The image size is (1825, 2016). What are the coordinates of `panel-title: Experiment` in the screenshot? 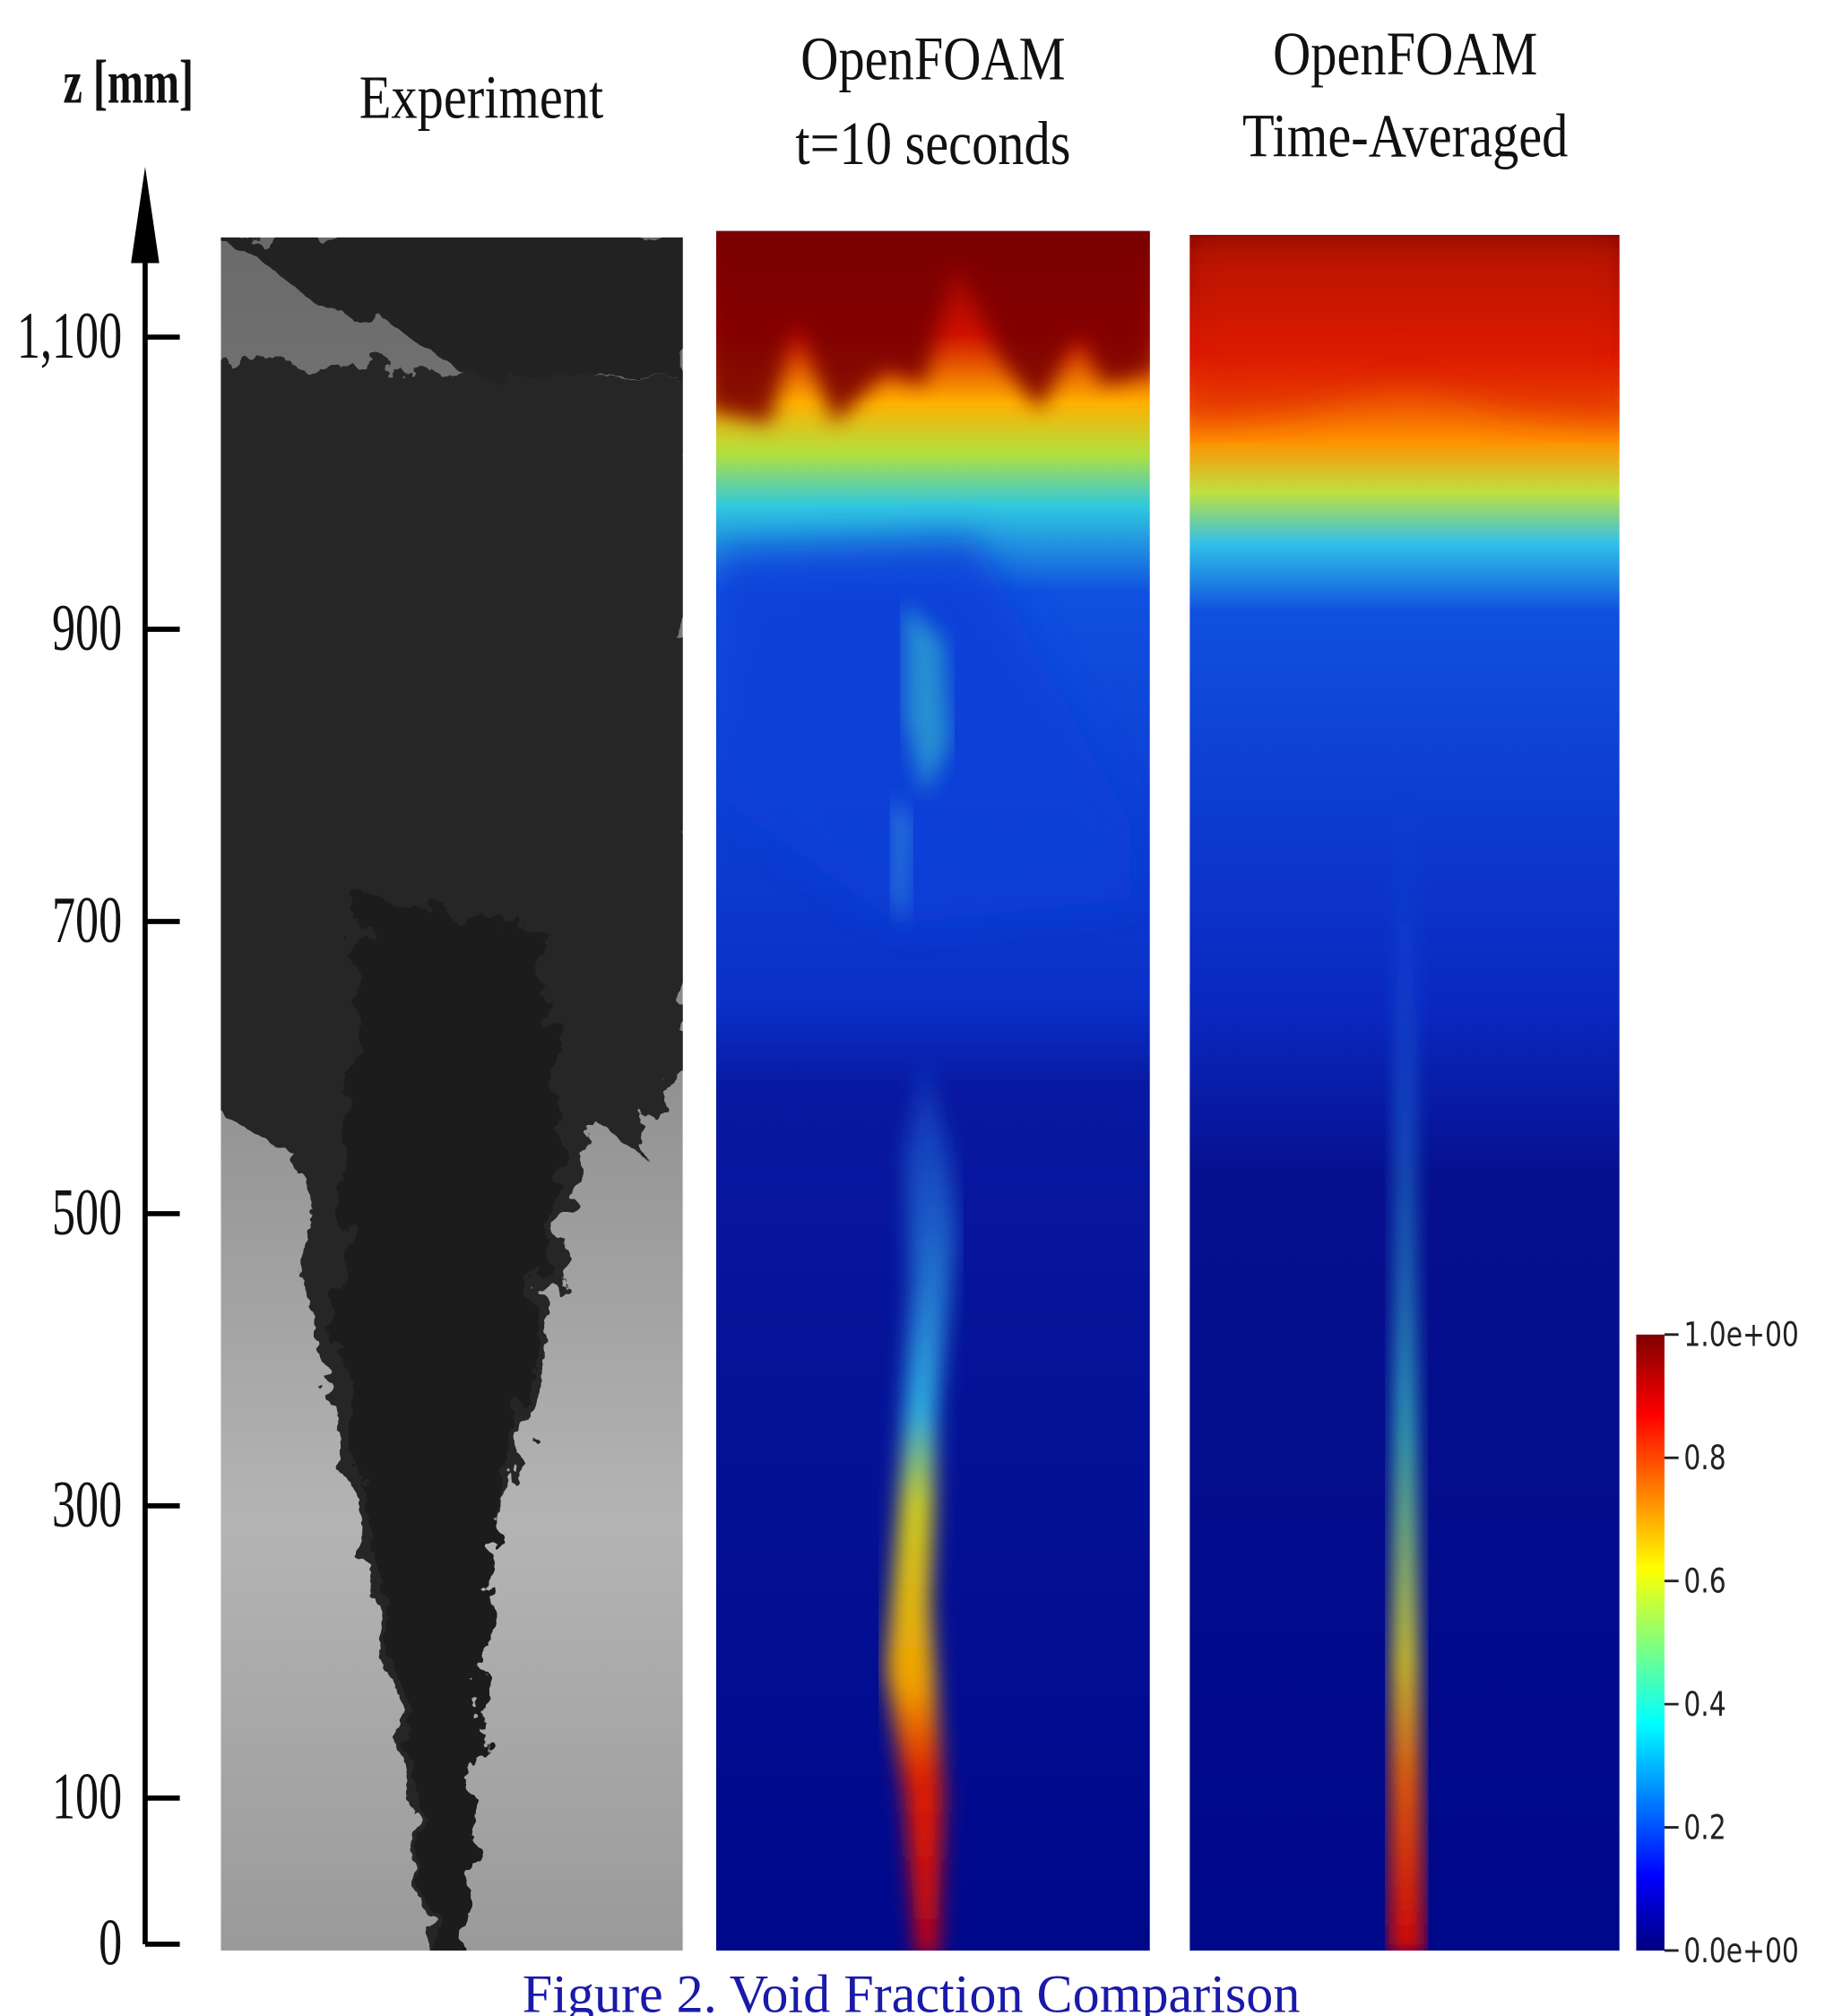 It's located at (481, 97).